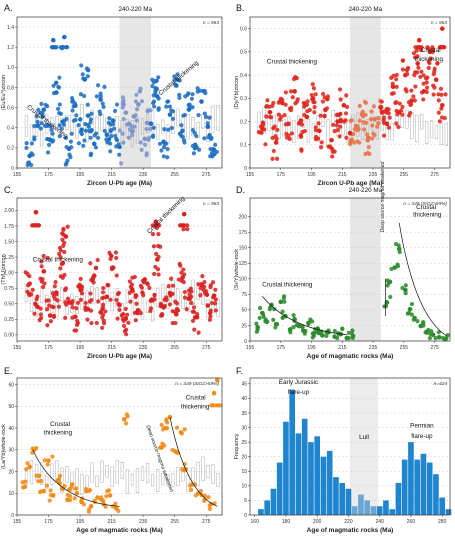 The image size is (455, 550). What do you see at coordinates (244, 487) in the screenshot?
I see `y-tick-label: 10` at bounding box center [244, 487].